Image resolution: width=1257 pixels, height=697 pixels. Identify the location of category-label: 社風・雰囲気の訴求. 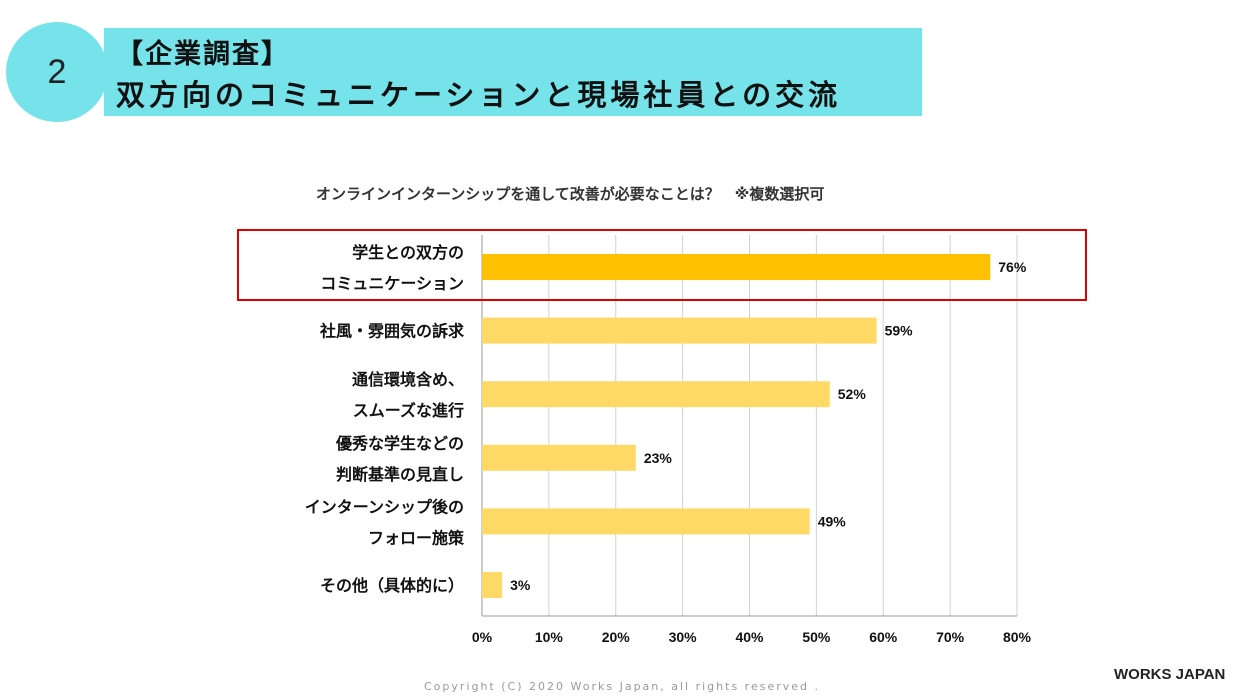
(392, 331).